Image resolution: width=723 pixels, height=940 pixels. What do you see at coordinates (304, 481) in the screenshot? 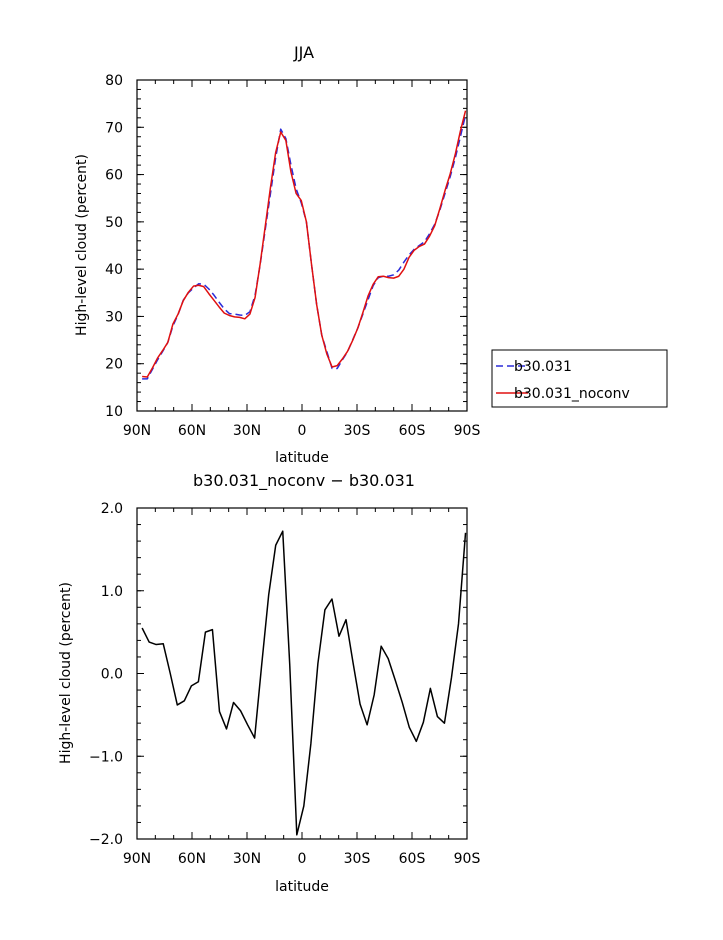
I see `bottom-chart-title: b30.031_noconv − b30.031` at bounding box center [304, 481].